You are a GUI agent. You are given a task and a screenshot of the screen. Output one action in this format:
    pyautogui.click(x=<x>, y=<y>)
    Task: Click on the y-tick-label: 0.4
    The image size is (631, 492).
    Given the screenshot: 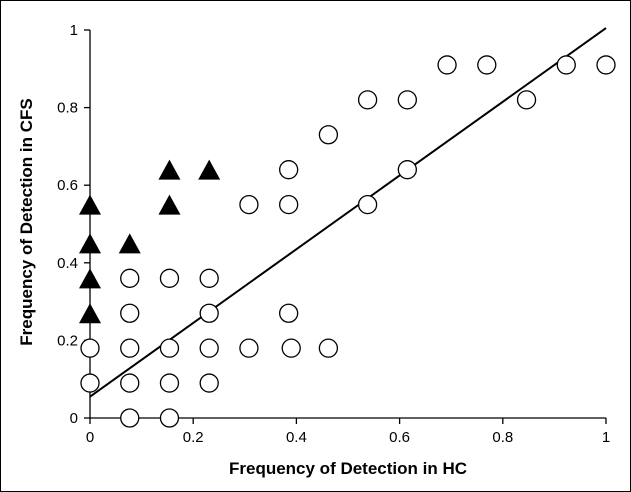 What is the action you would take?
    pyautogui.click(x=67, y=263)
    